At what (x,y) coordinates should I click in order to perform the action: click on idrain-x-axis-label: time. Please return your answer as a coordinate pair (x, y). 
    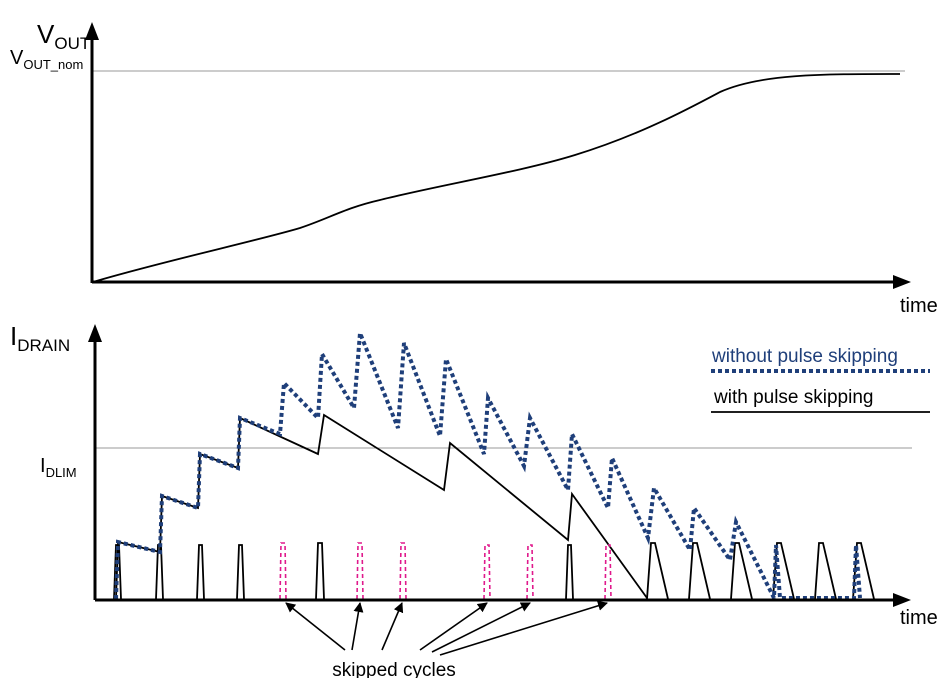
    Looking at the image, I should click on (919, 618).